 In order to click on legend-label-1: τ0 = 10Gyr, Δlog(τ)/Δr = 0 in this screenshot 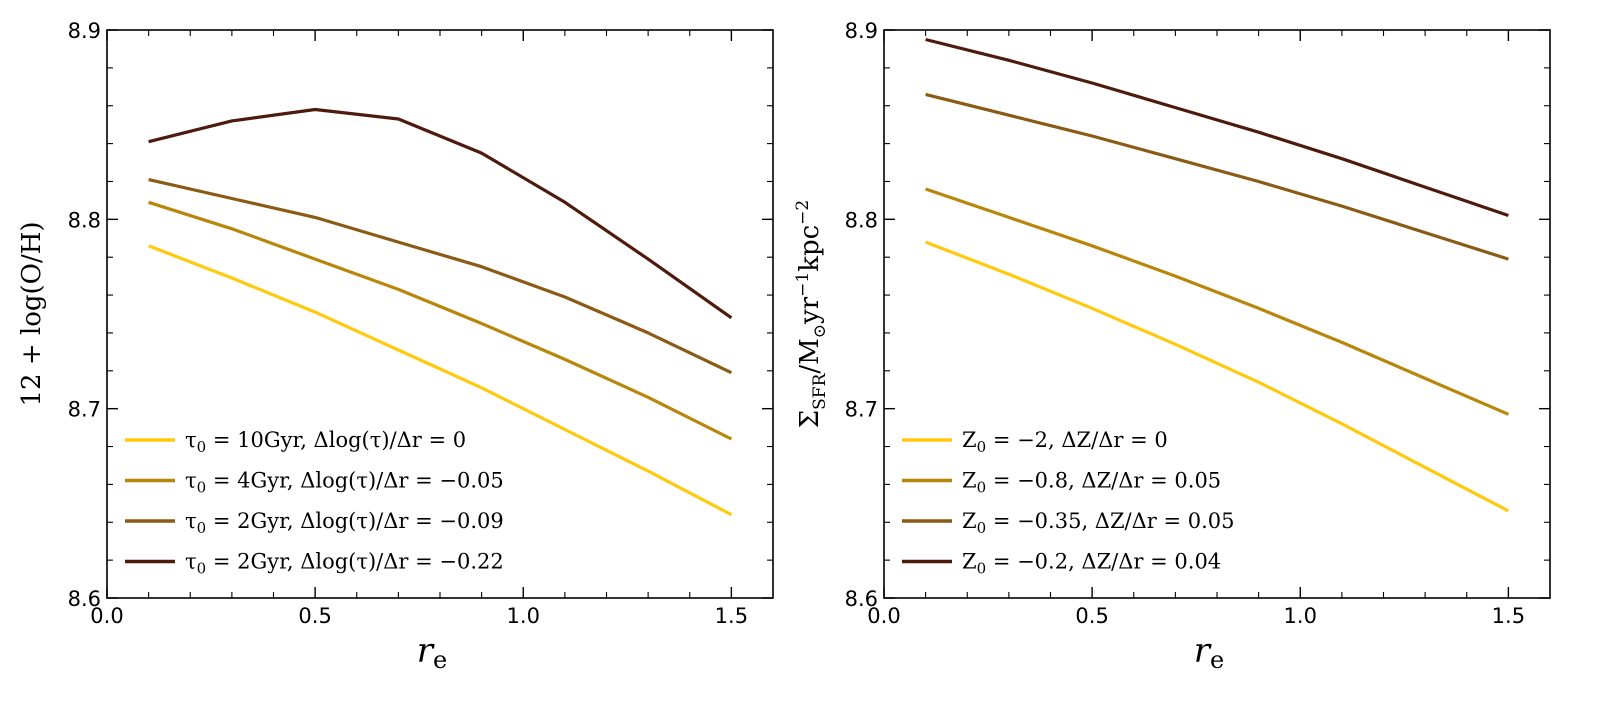, I will do `click(325, 442)`.